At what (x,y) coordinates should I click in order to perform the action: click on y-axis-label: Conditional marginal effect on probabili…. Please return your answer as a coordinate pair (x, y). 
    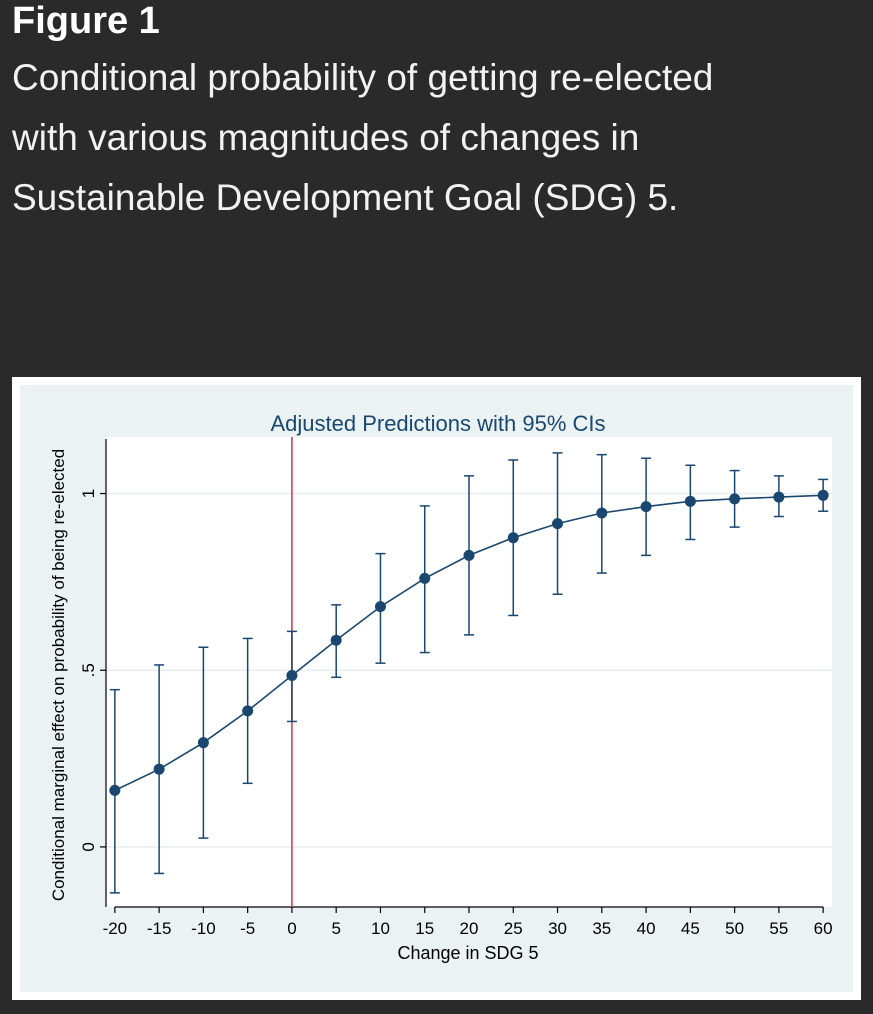
    Looking at the image, I should click on (58, 675).